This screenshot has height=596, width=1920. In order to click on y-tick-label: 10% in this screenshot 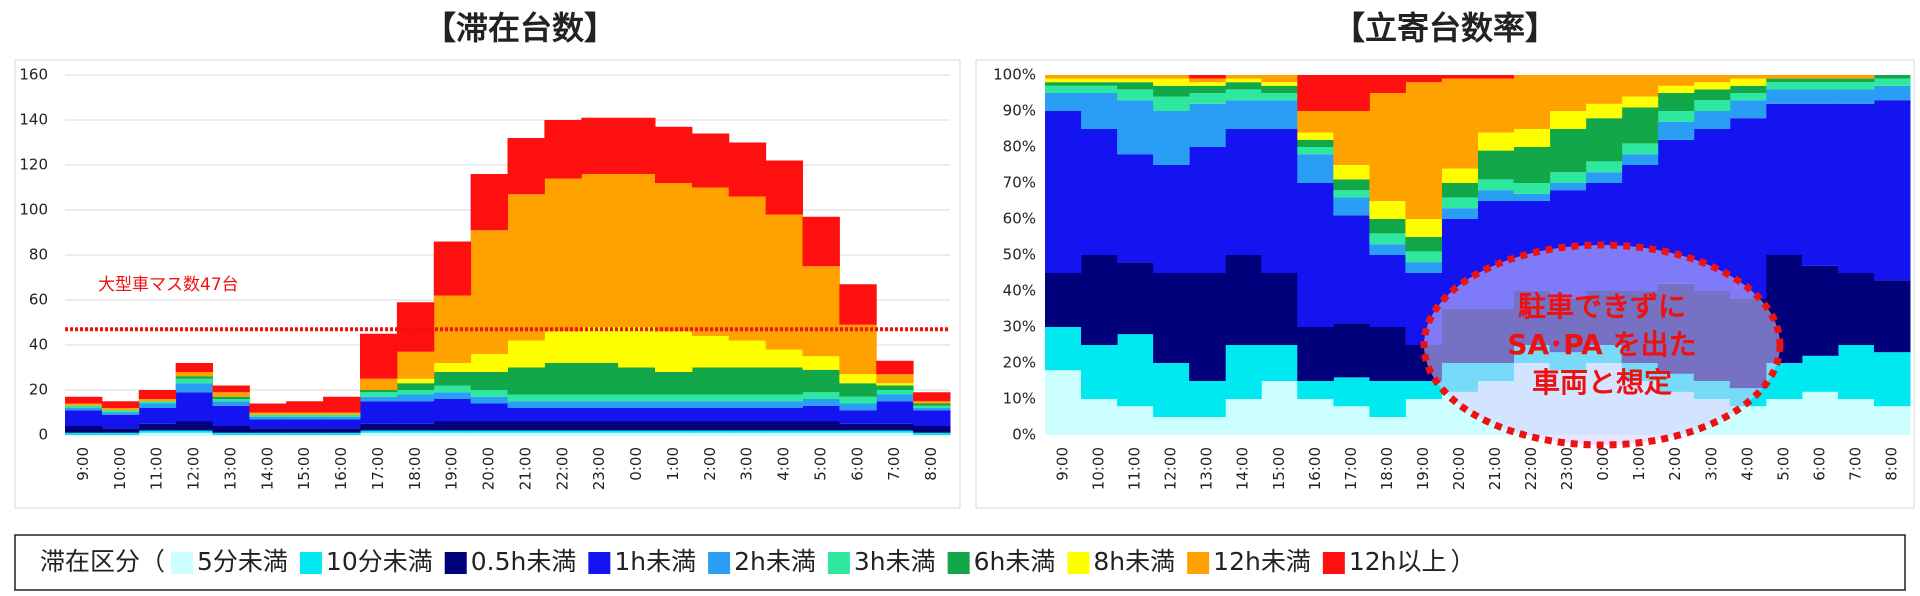, I will do `click(1019, 399)`.